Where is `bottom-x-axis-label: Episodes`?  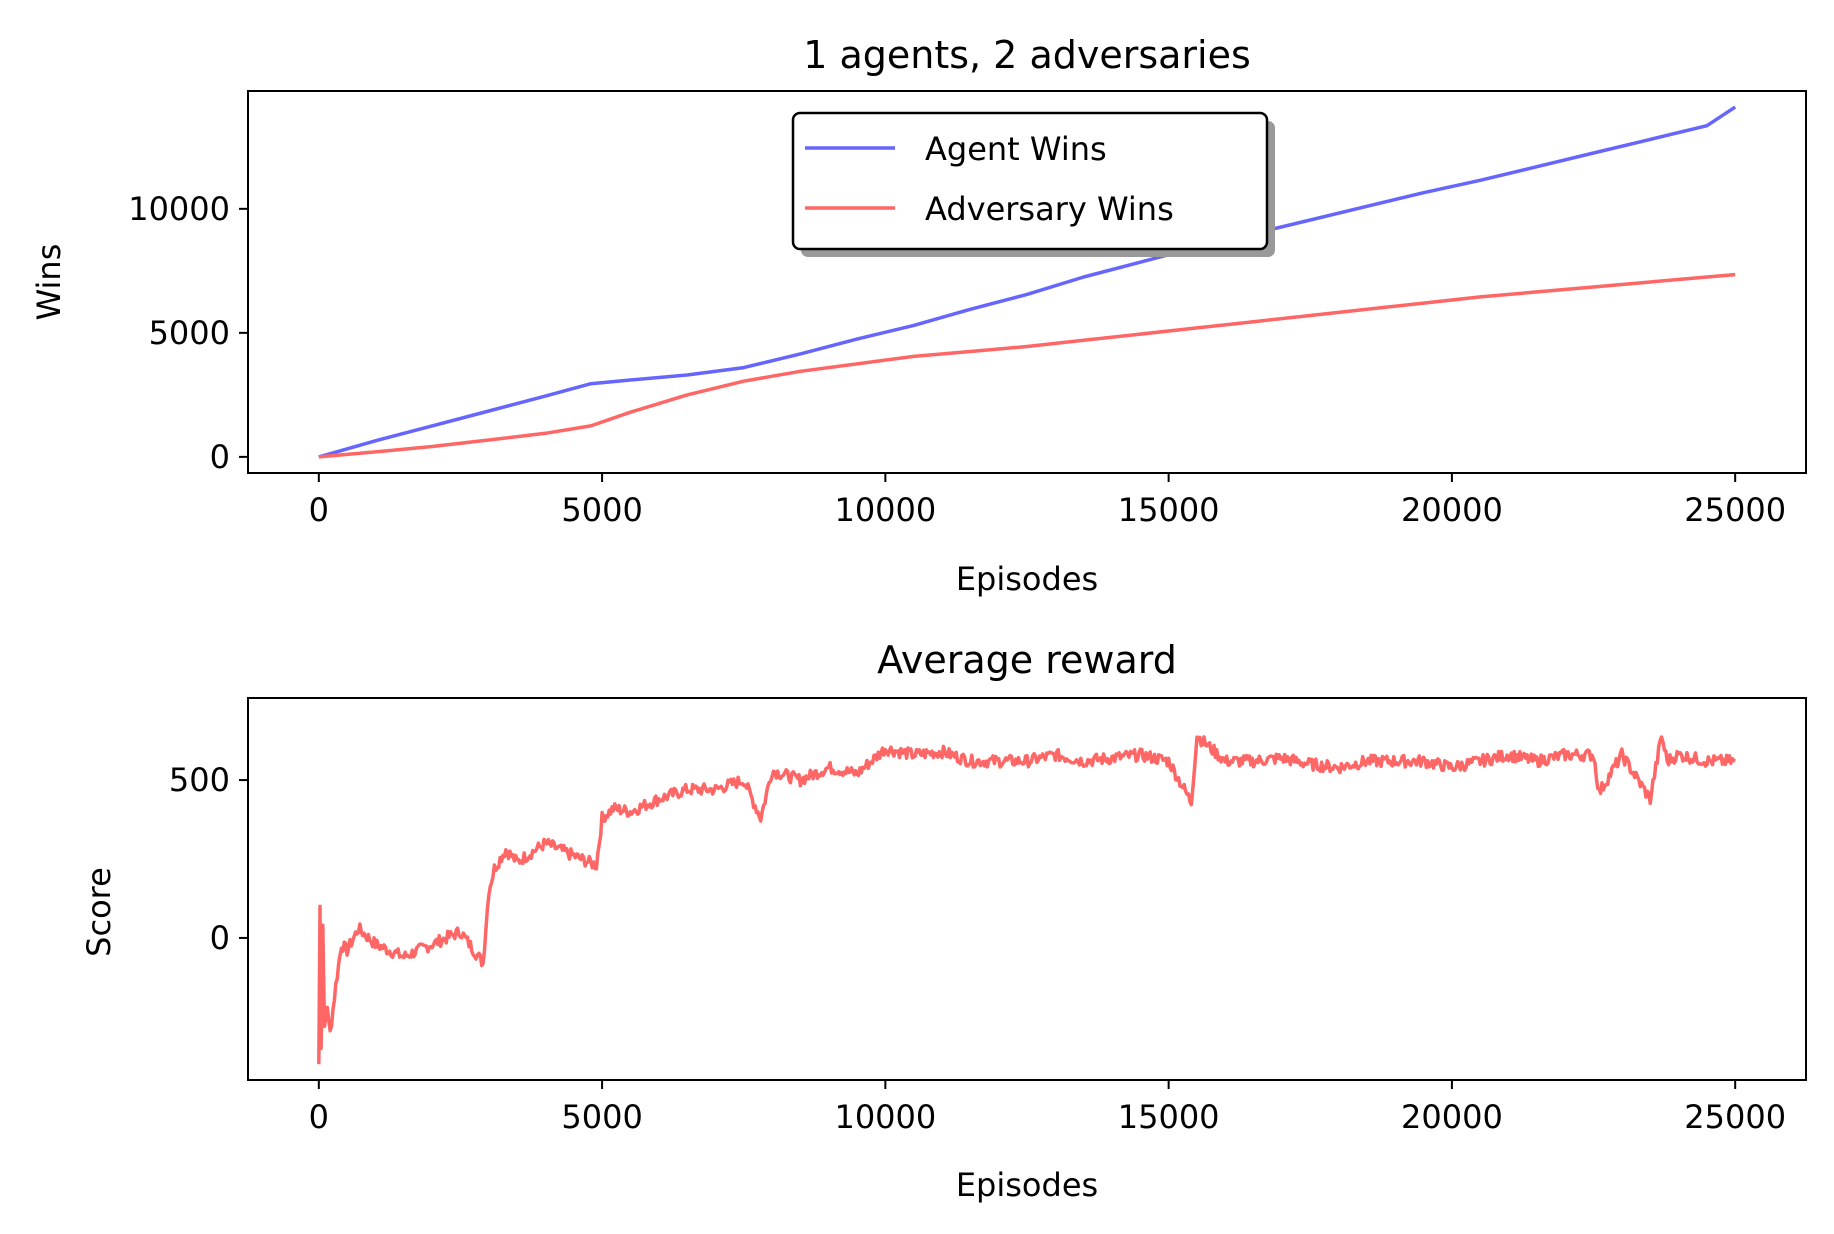 bottom-x-axis-label: Episodes is located at coordinates (1027, 1185).